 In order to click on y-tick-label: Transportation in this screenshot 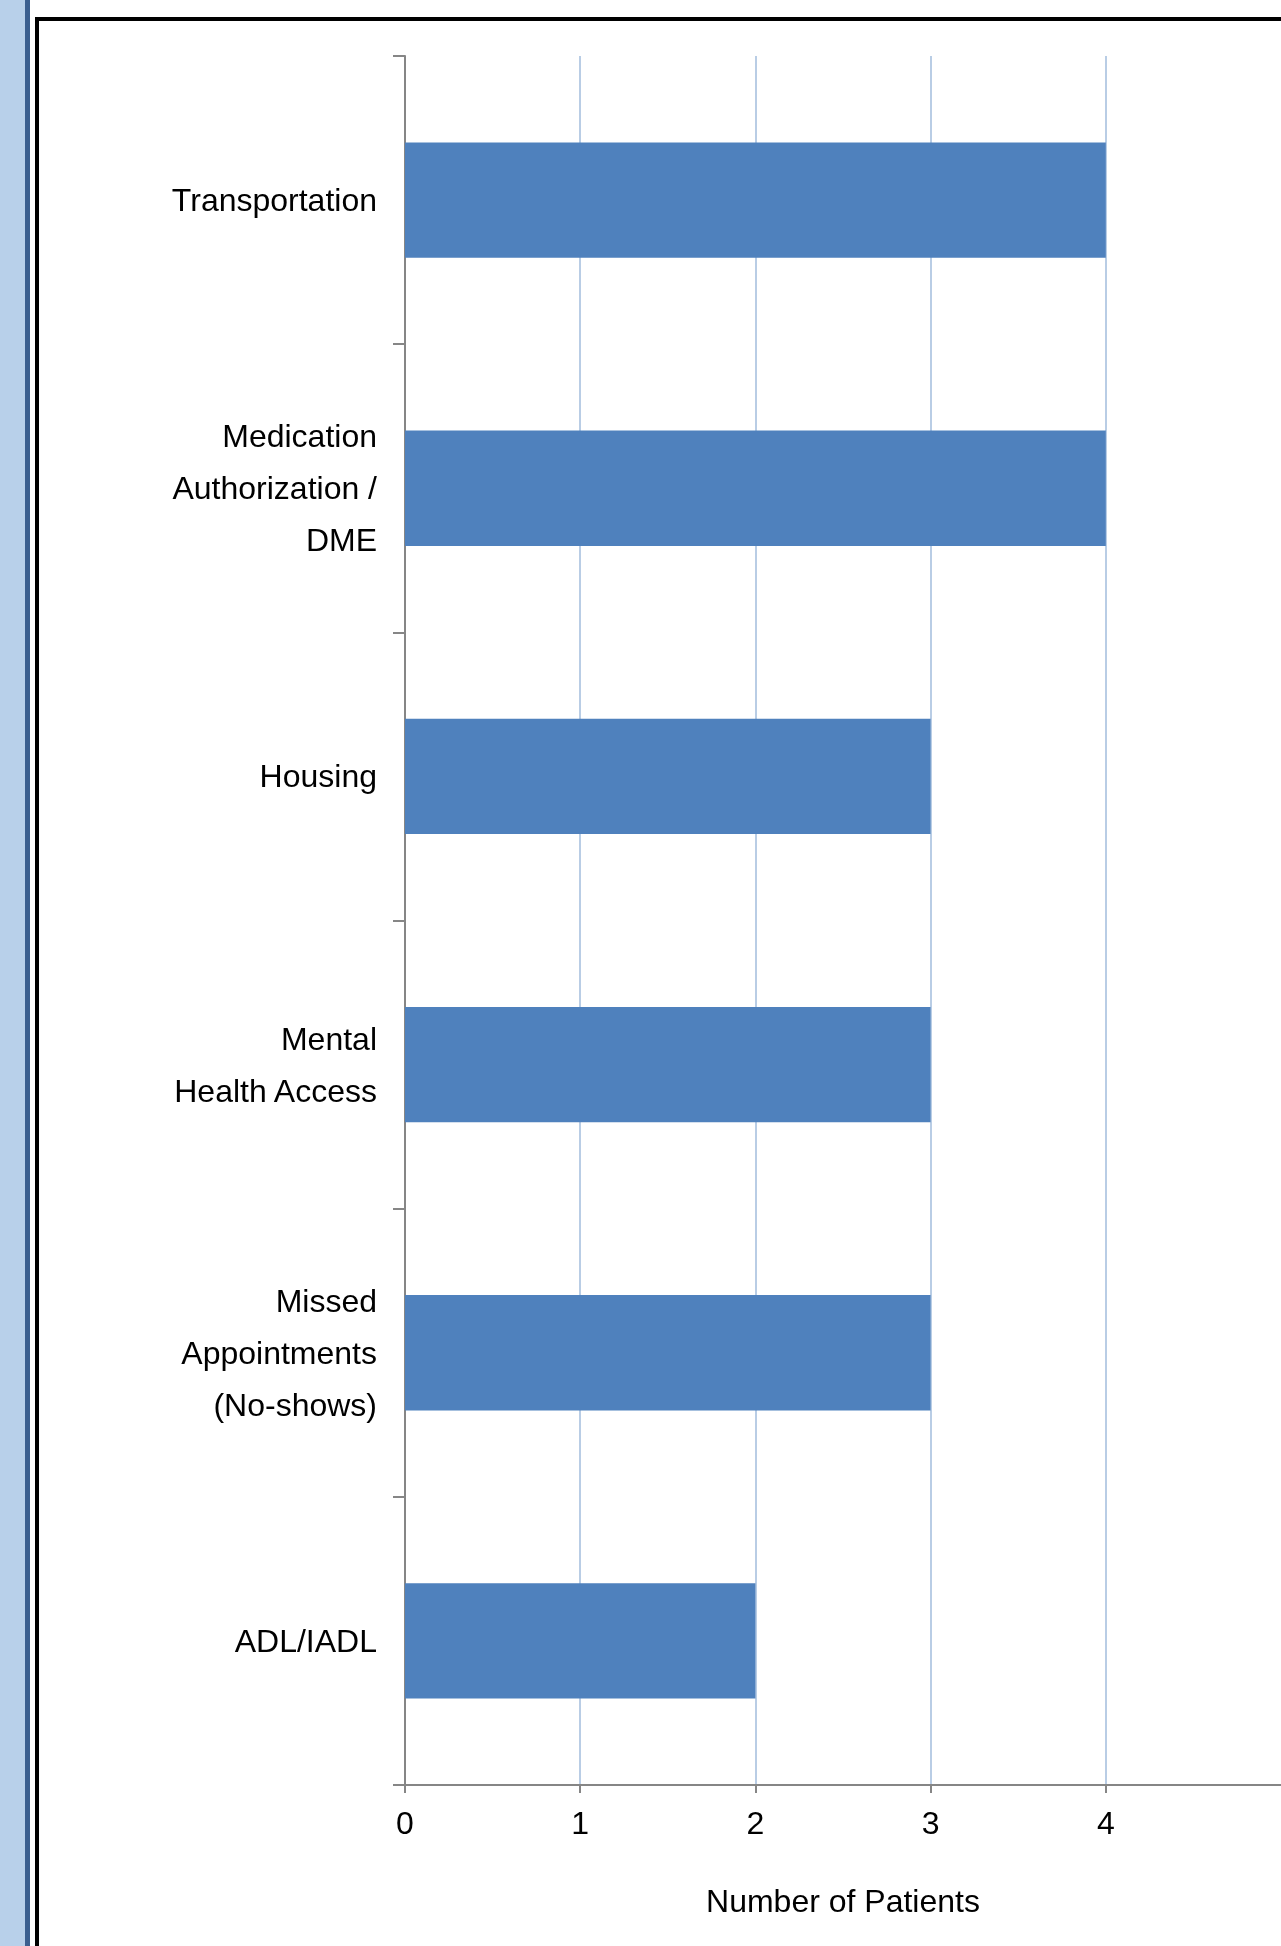, I will do `click(274, 200)`.